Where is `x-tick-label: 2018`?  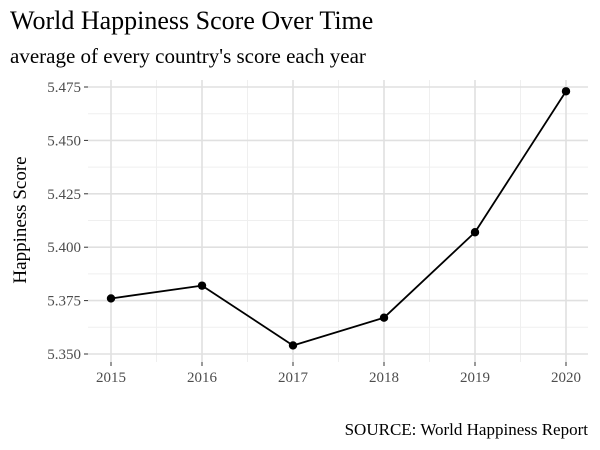 x-tick-label: 2018 is located at coordinates (384, 378).